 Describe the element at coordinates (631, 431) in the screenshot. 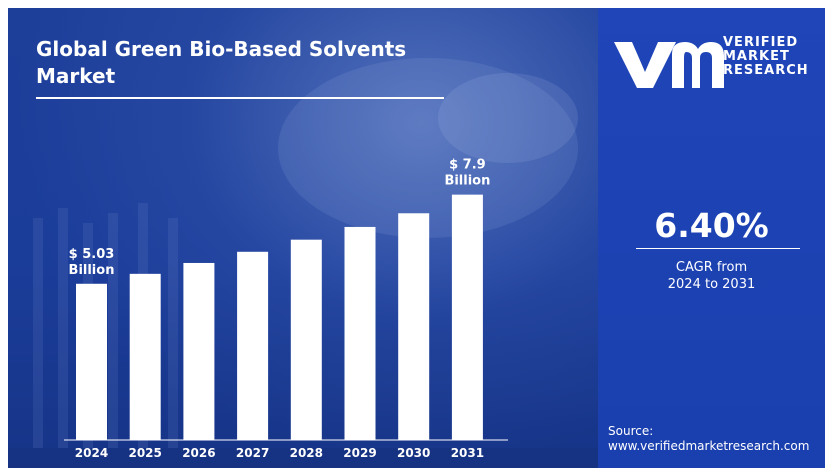

I see `source-label: Source:` at that location.